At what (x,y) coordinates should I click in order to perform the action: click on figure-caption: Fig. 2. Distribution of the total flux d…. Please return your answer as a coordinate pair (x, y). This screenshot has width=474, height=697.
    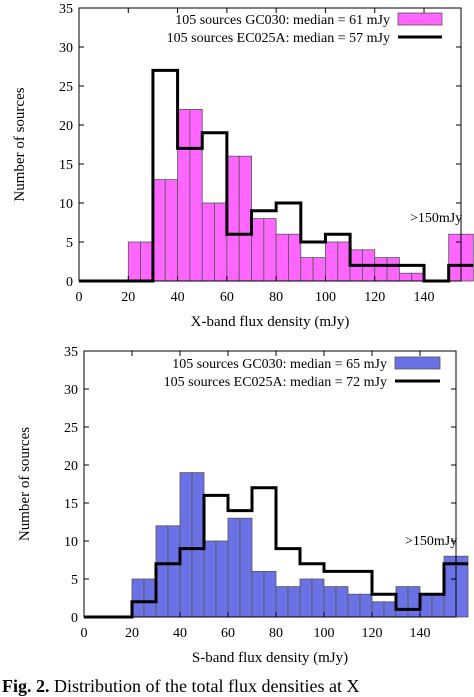
    Looking at the image, I should click on (180, 686).